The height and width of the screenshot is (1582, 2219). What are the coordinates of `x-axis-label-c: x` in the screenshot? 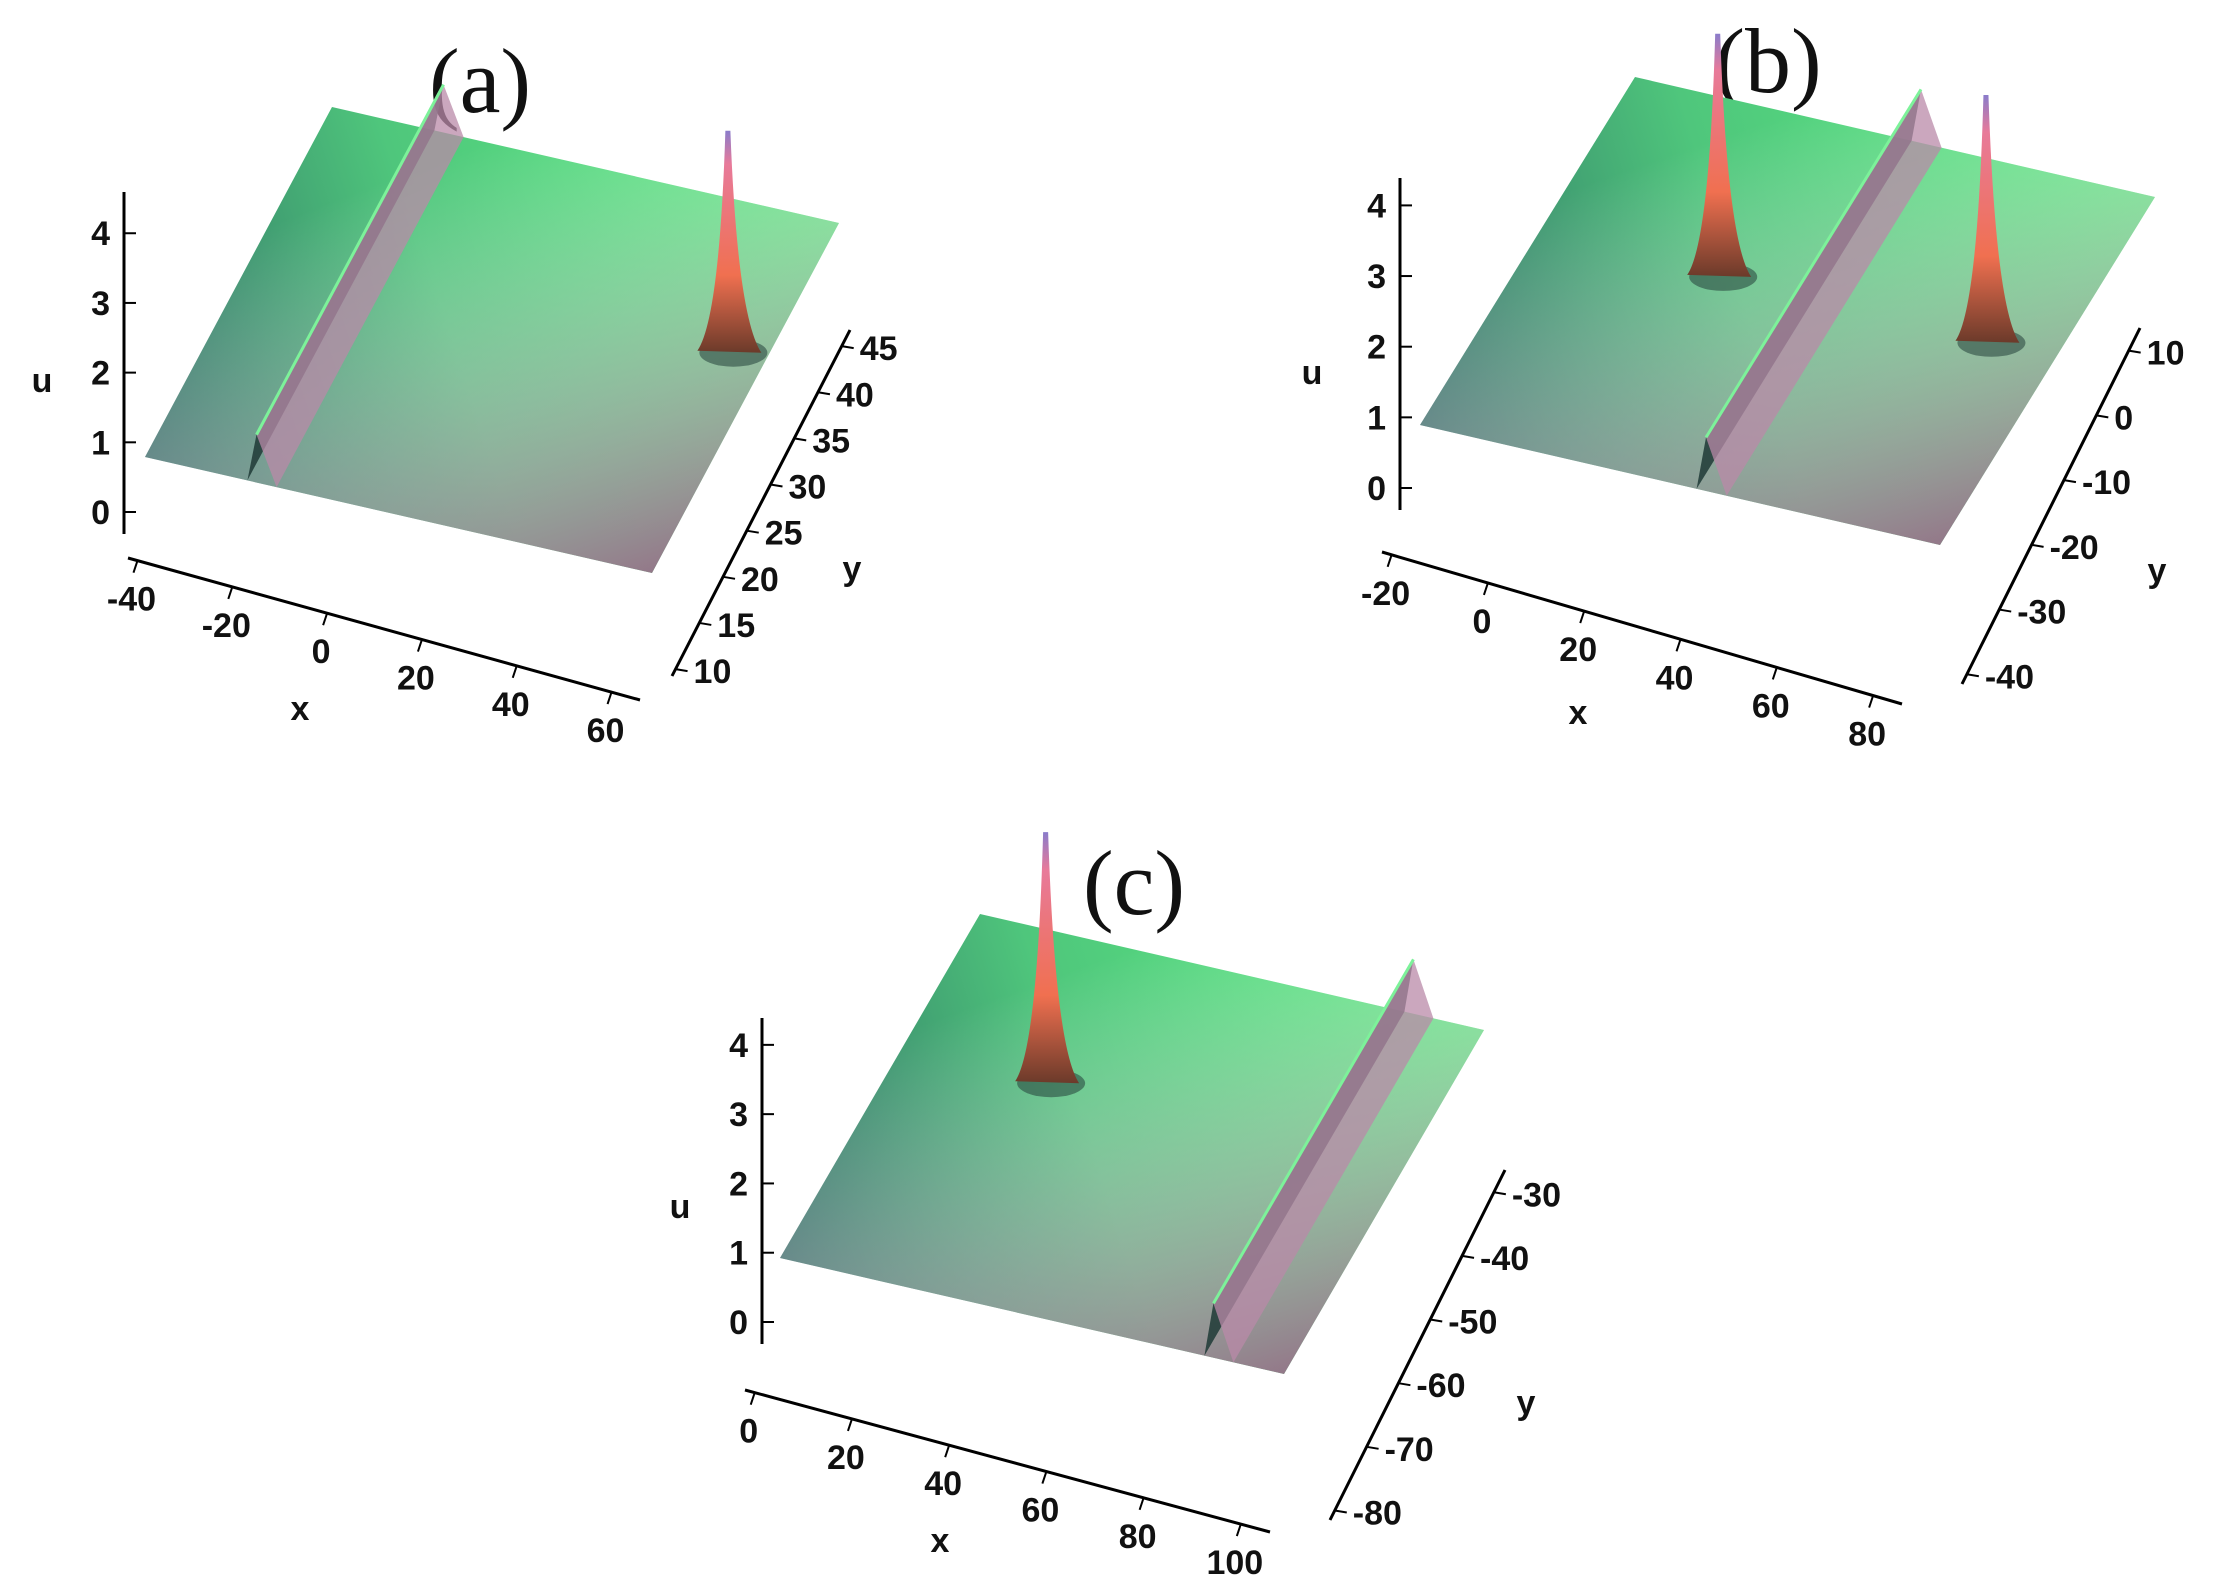 It's located at (940, 1541).